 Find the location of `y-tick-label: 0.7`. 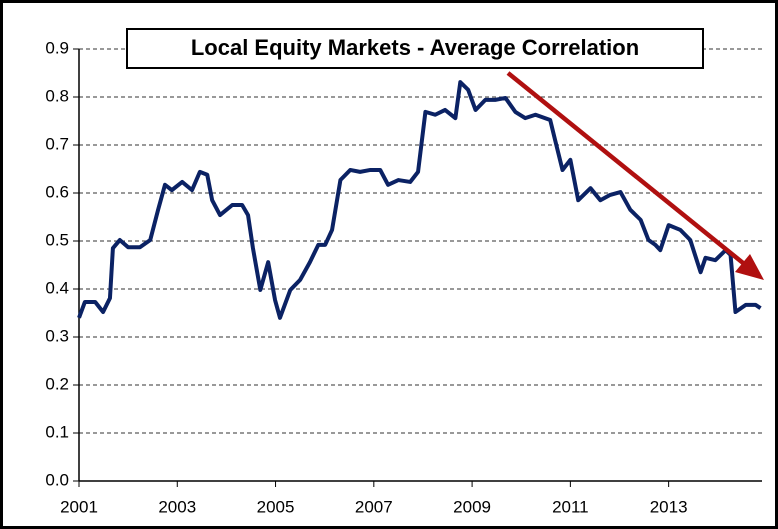

y-tick-label: 0.7 is located at coordinates (57, 143).